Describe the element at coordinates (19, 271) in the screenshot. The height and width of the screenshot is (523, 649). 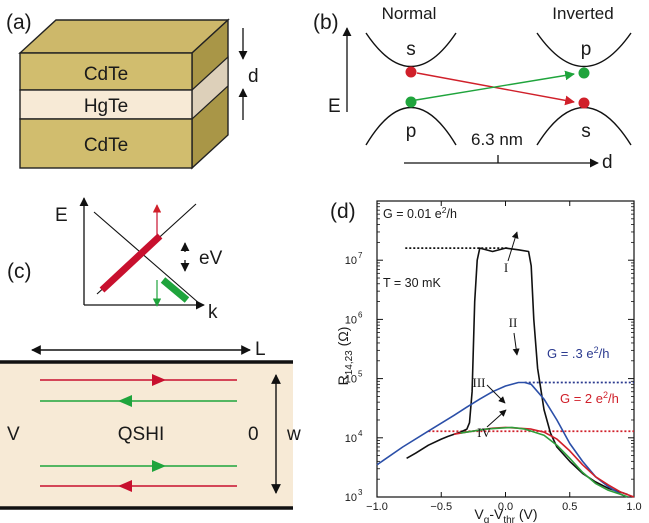
I see `panel-c-label: (c)` at that location.